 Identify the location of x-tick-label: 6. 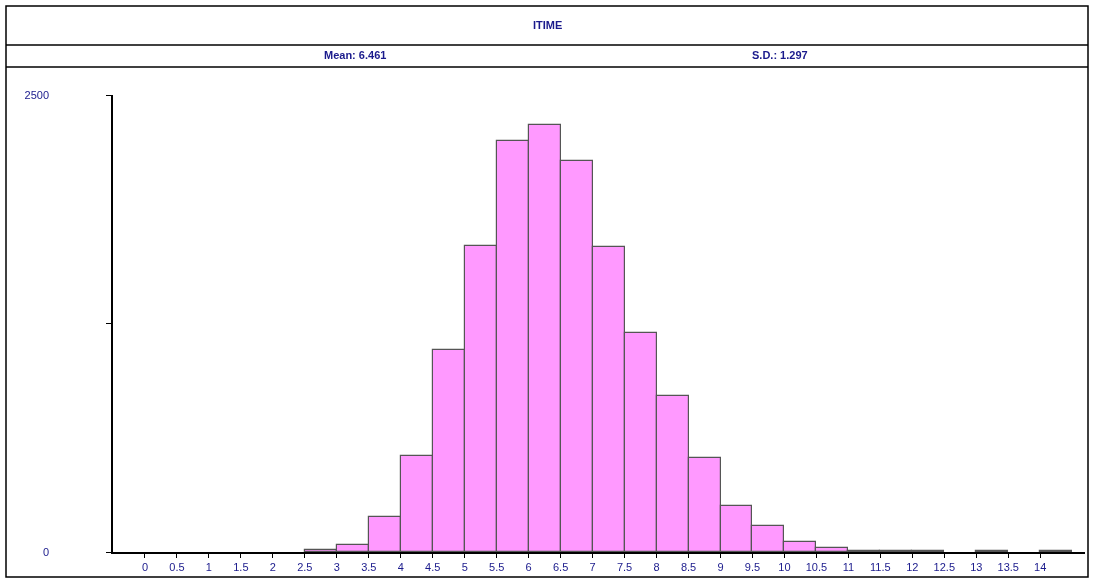
(528, 567).